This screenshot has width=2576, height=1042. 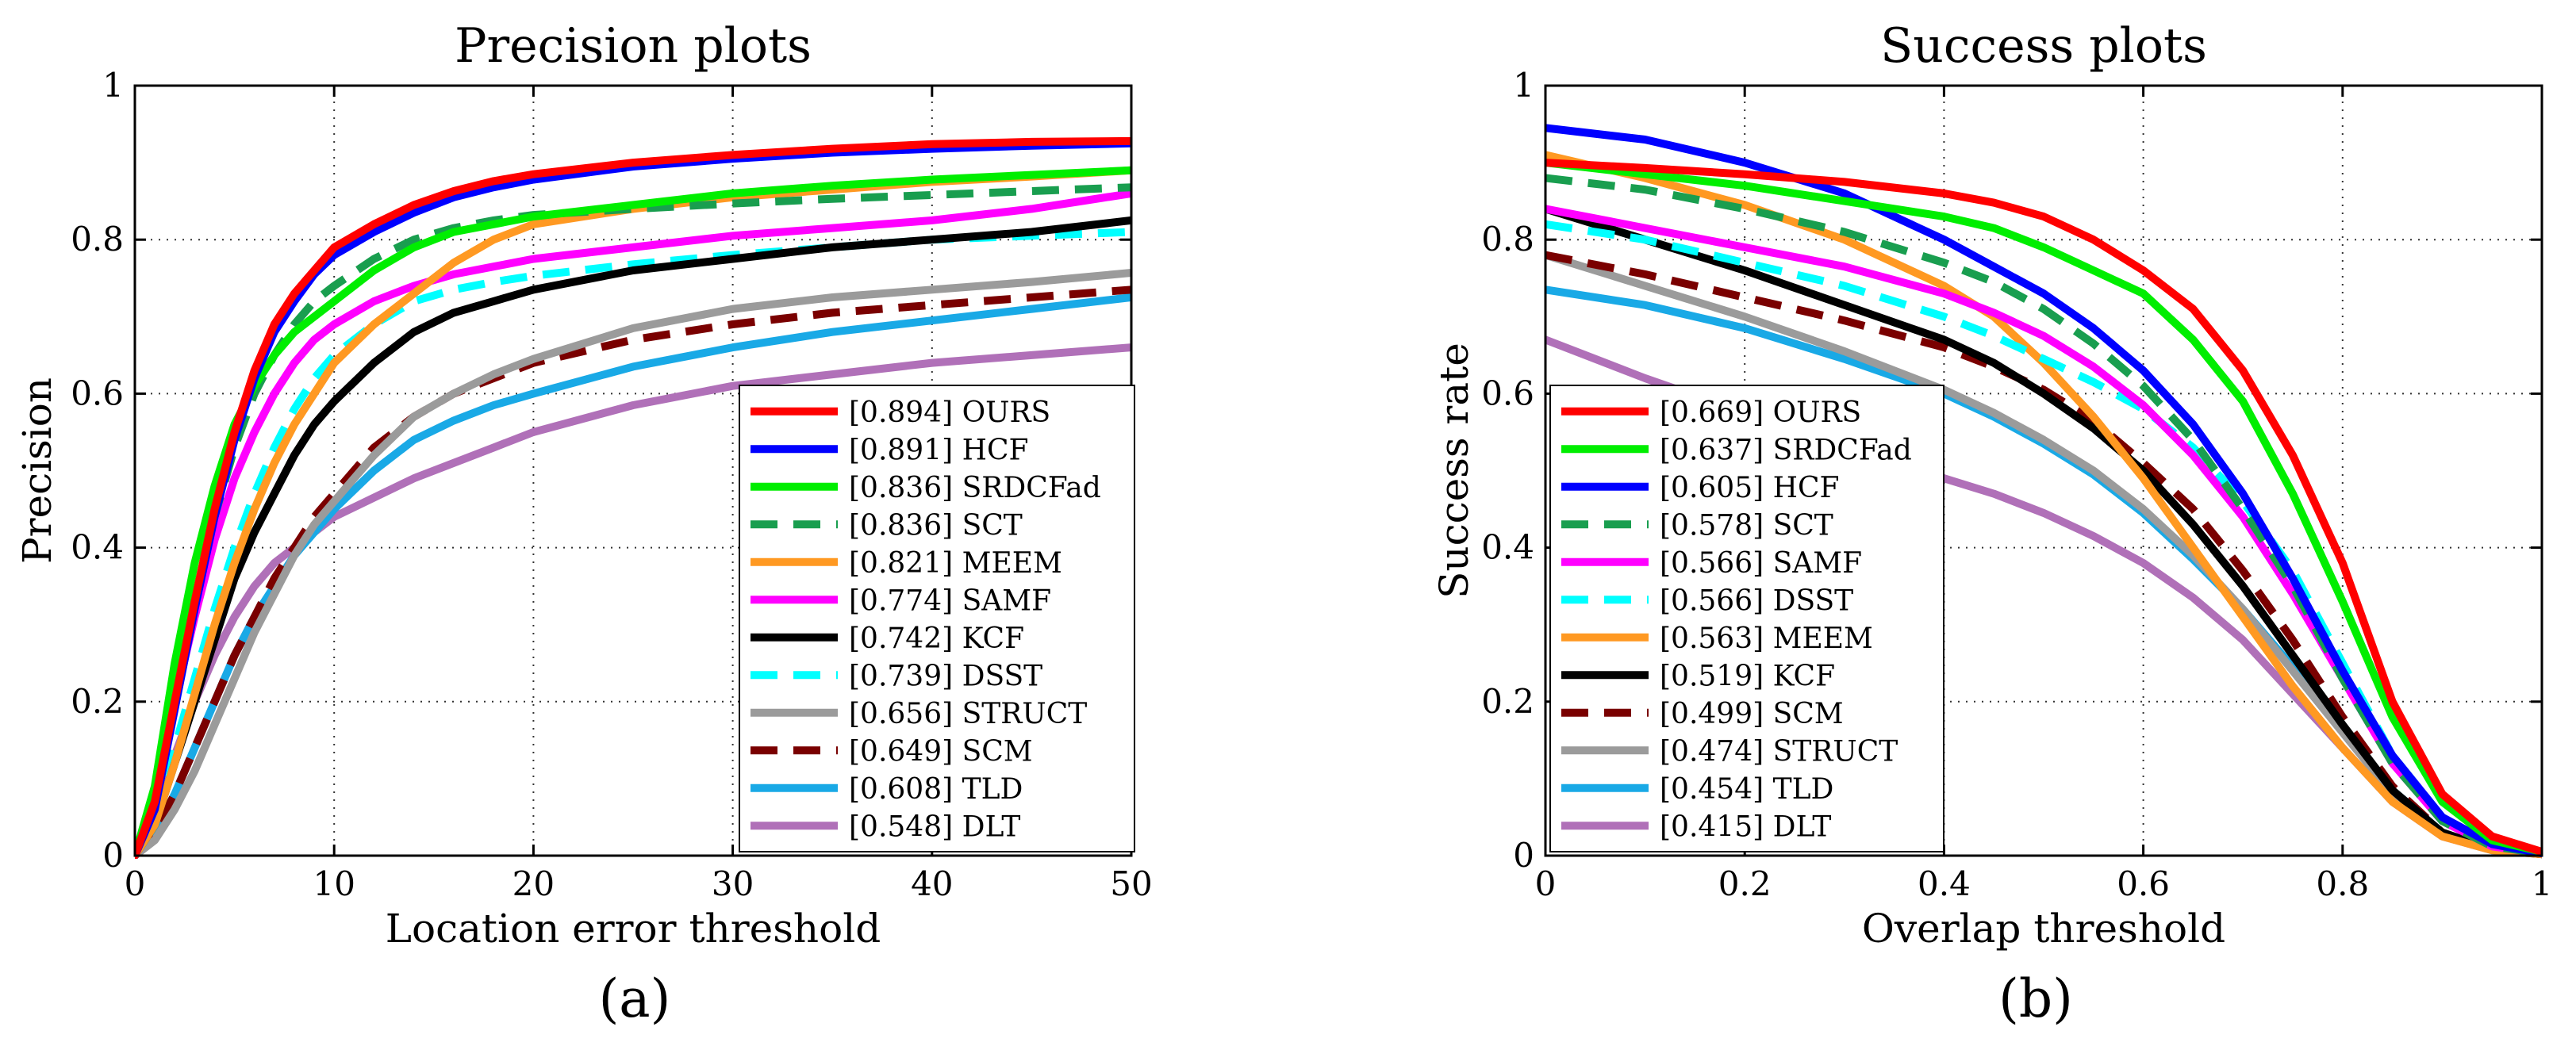 I want to click on precision-legend-label-2: [0.836] SRDCFad, so click(x=975, y=488).